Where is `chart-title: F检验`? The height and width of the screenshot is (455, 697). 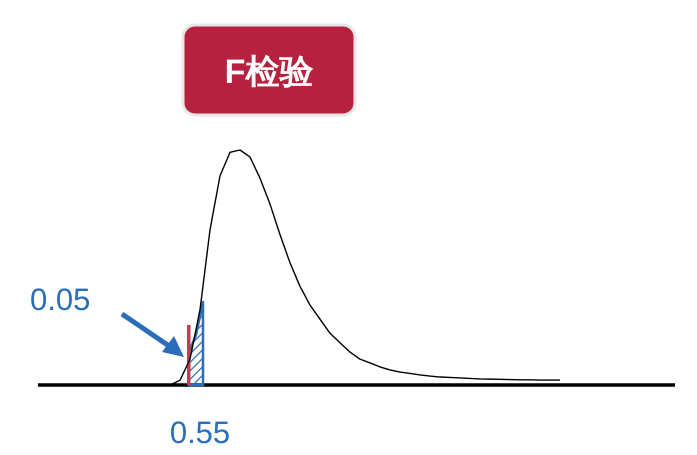
chart-title: F检验 is located at coordinates (269, 72).